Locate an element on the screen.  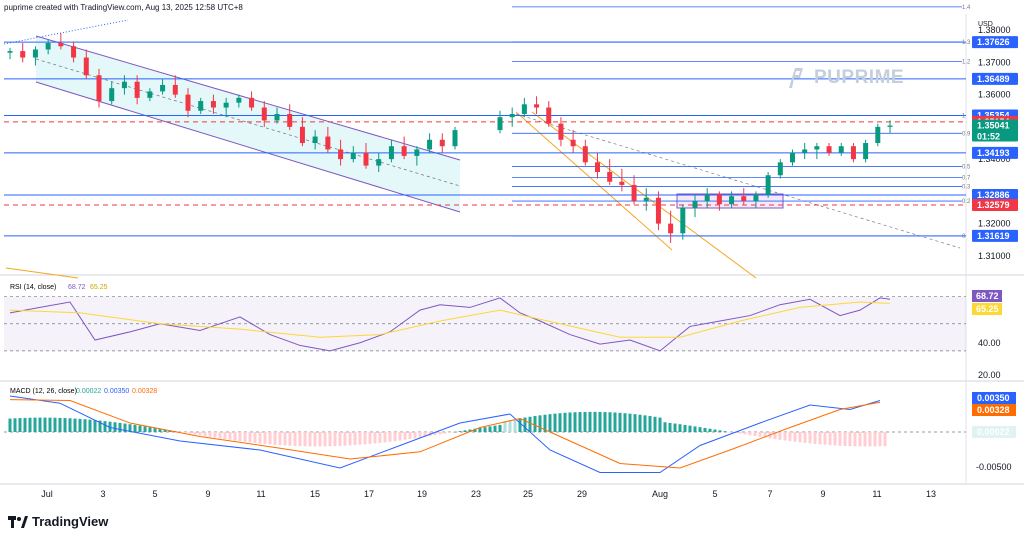
rsi-pane: RSI (14, close) 68.72 65.25 is located at coordinates (485, 318).